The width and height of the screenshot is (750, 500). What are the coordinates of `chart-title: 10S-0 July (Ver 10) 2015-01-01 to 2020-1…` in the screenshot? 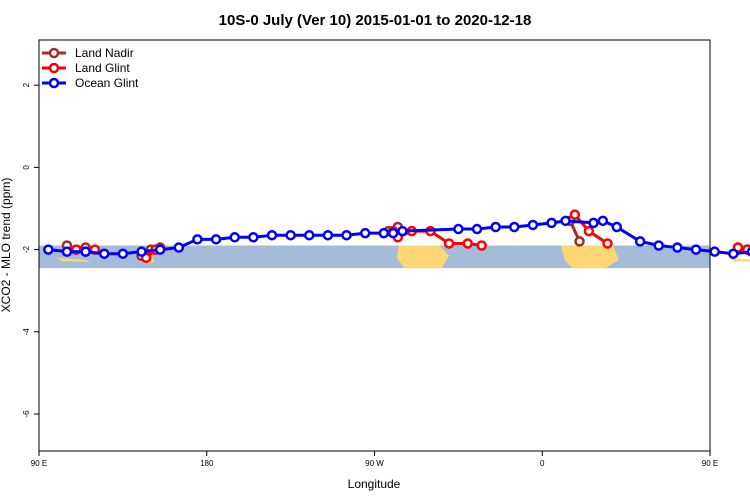 It's located at (375, 20).